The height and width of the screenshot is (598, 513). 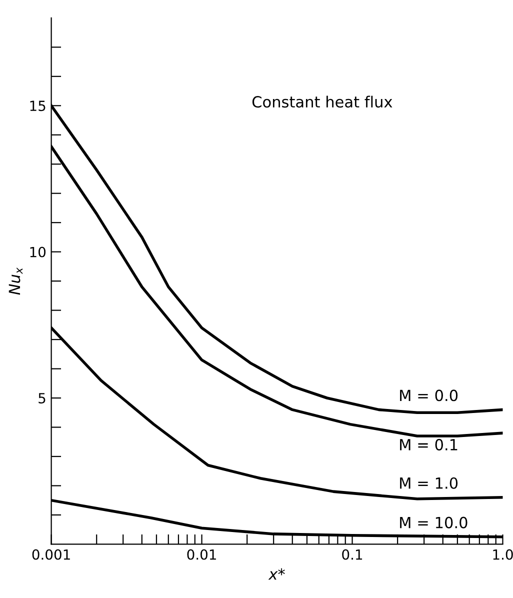 I want to click on series-label: M = 0.0, so click(x=429, y=396).